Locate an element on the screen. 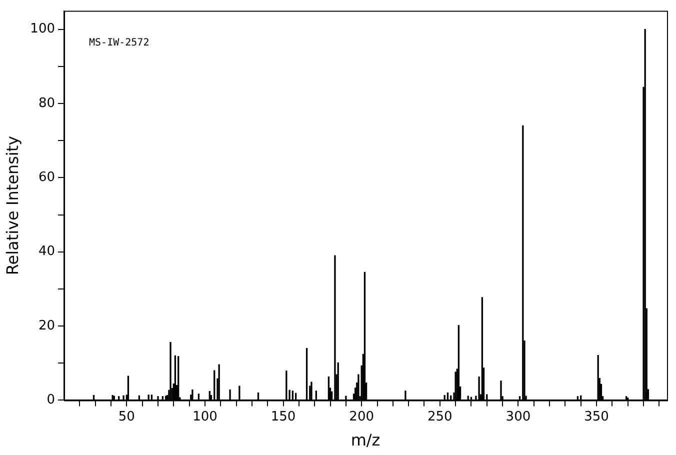  x-tick-label: 100 is located at coordinates (205, 416).